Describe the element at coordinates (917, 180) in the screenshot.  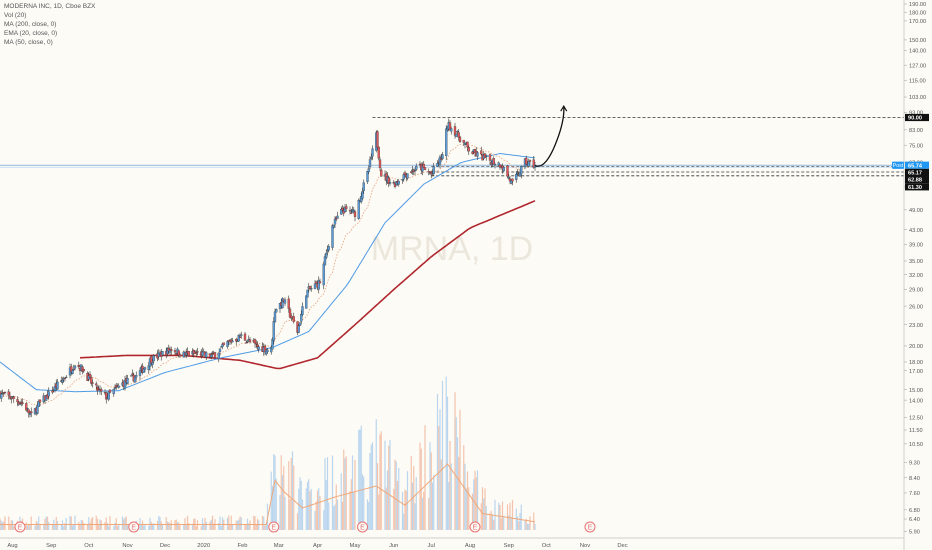
I see `level-price-label: 62.88` at that location.